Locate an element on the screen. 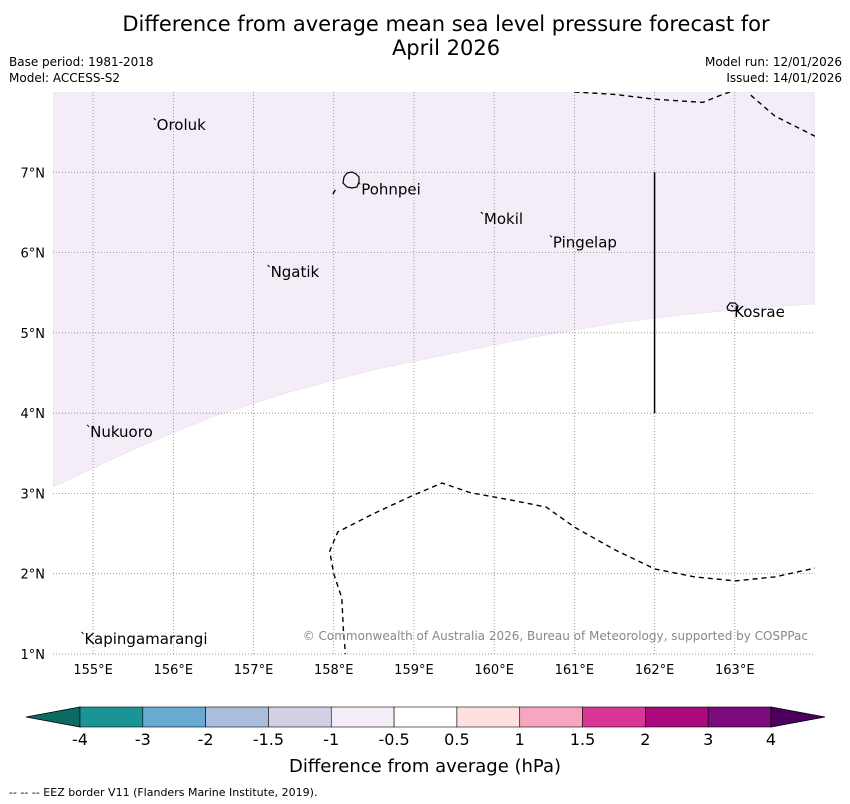 This screenshot has width=850, height=804. meta-right: Model run: 12/01/2026 Issued: 14/01/2026 is located at coordinates (773, 70).